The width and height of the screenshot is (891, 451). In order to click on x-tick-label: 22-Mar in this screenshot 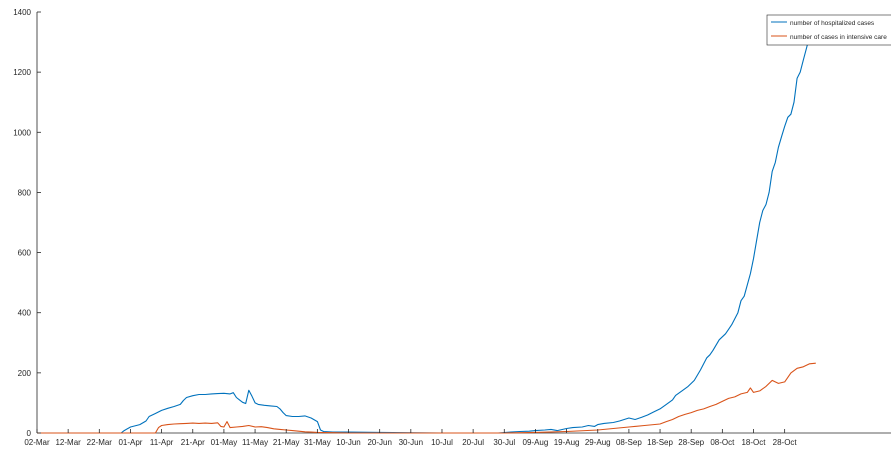, I will do `click(100, 442)`.